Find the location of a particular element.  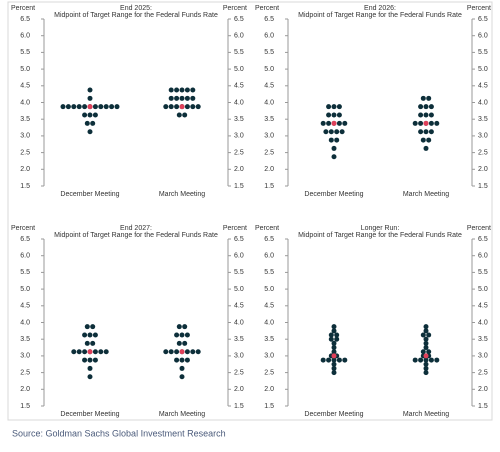

y-tick-label: 6.5 is located at coordinates (25, 239).